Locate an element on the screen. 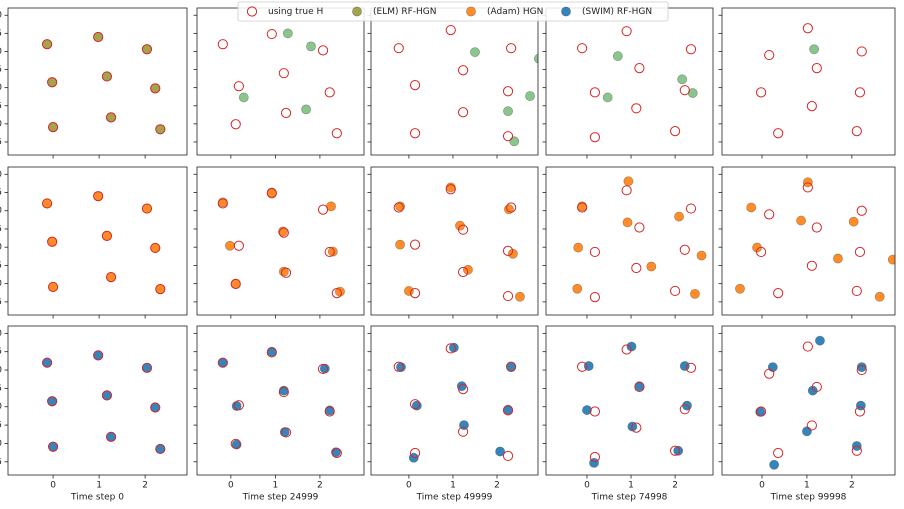  y-tick-label: 2.5 is located at coordinates (1, 34).